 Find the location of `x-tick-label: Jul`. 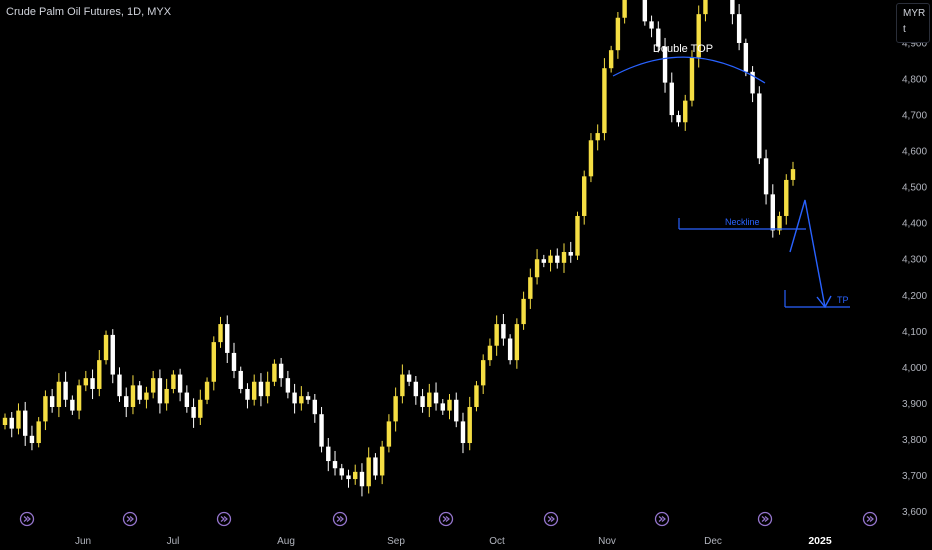

x-tick-label: Jul is located at coordinates (173, 541).